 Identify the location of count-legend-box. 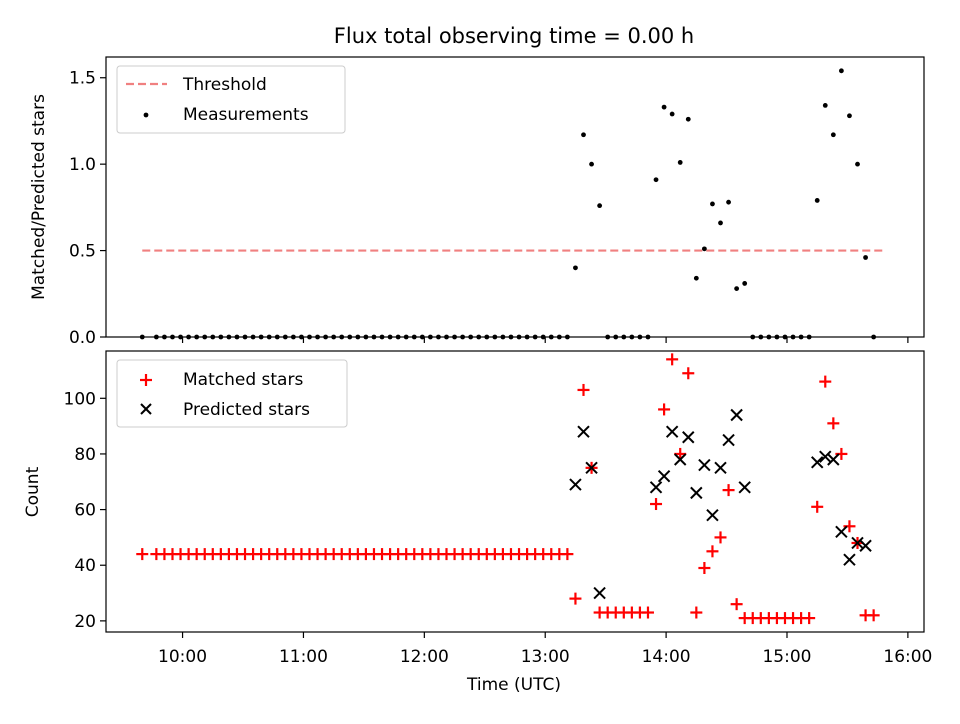
(232, 393).